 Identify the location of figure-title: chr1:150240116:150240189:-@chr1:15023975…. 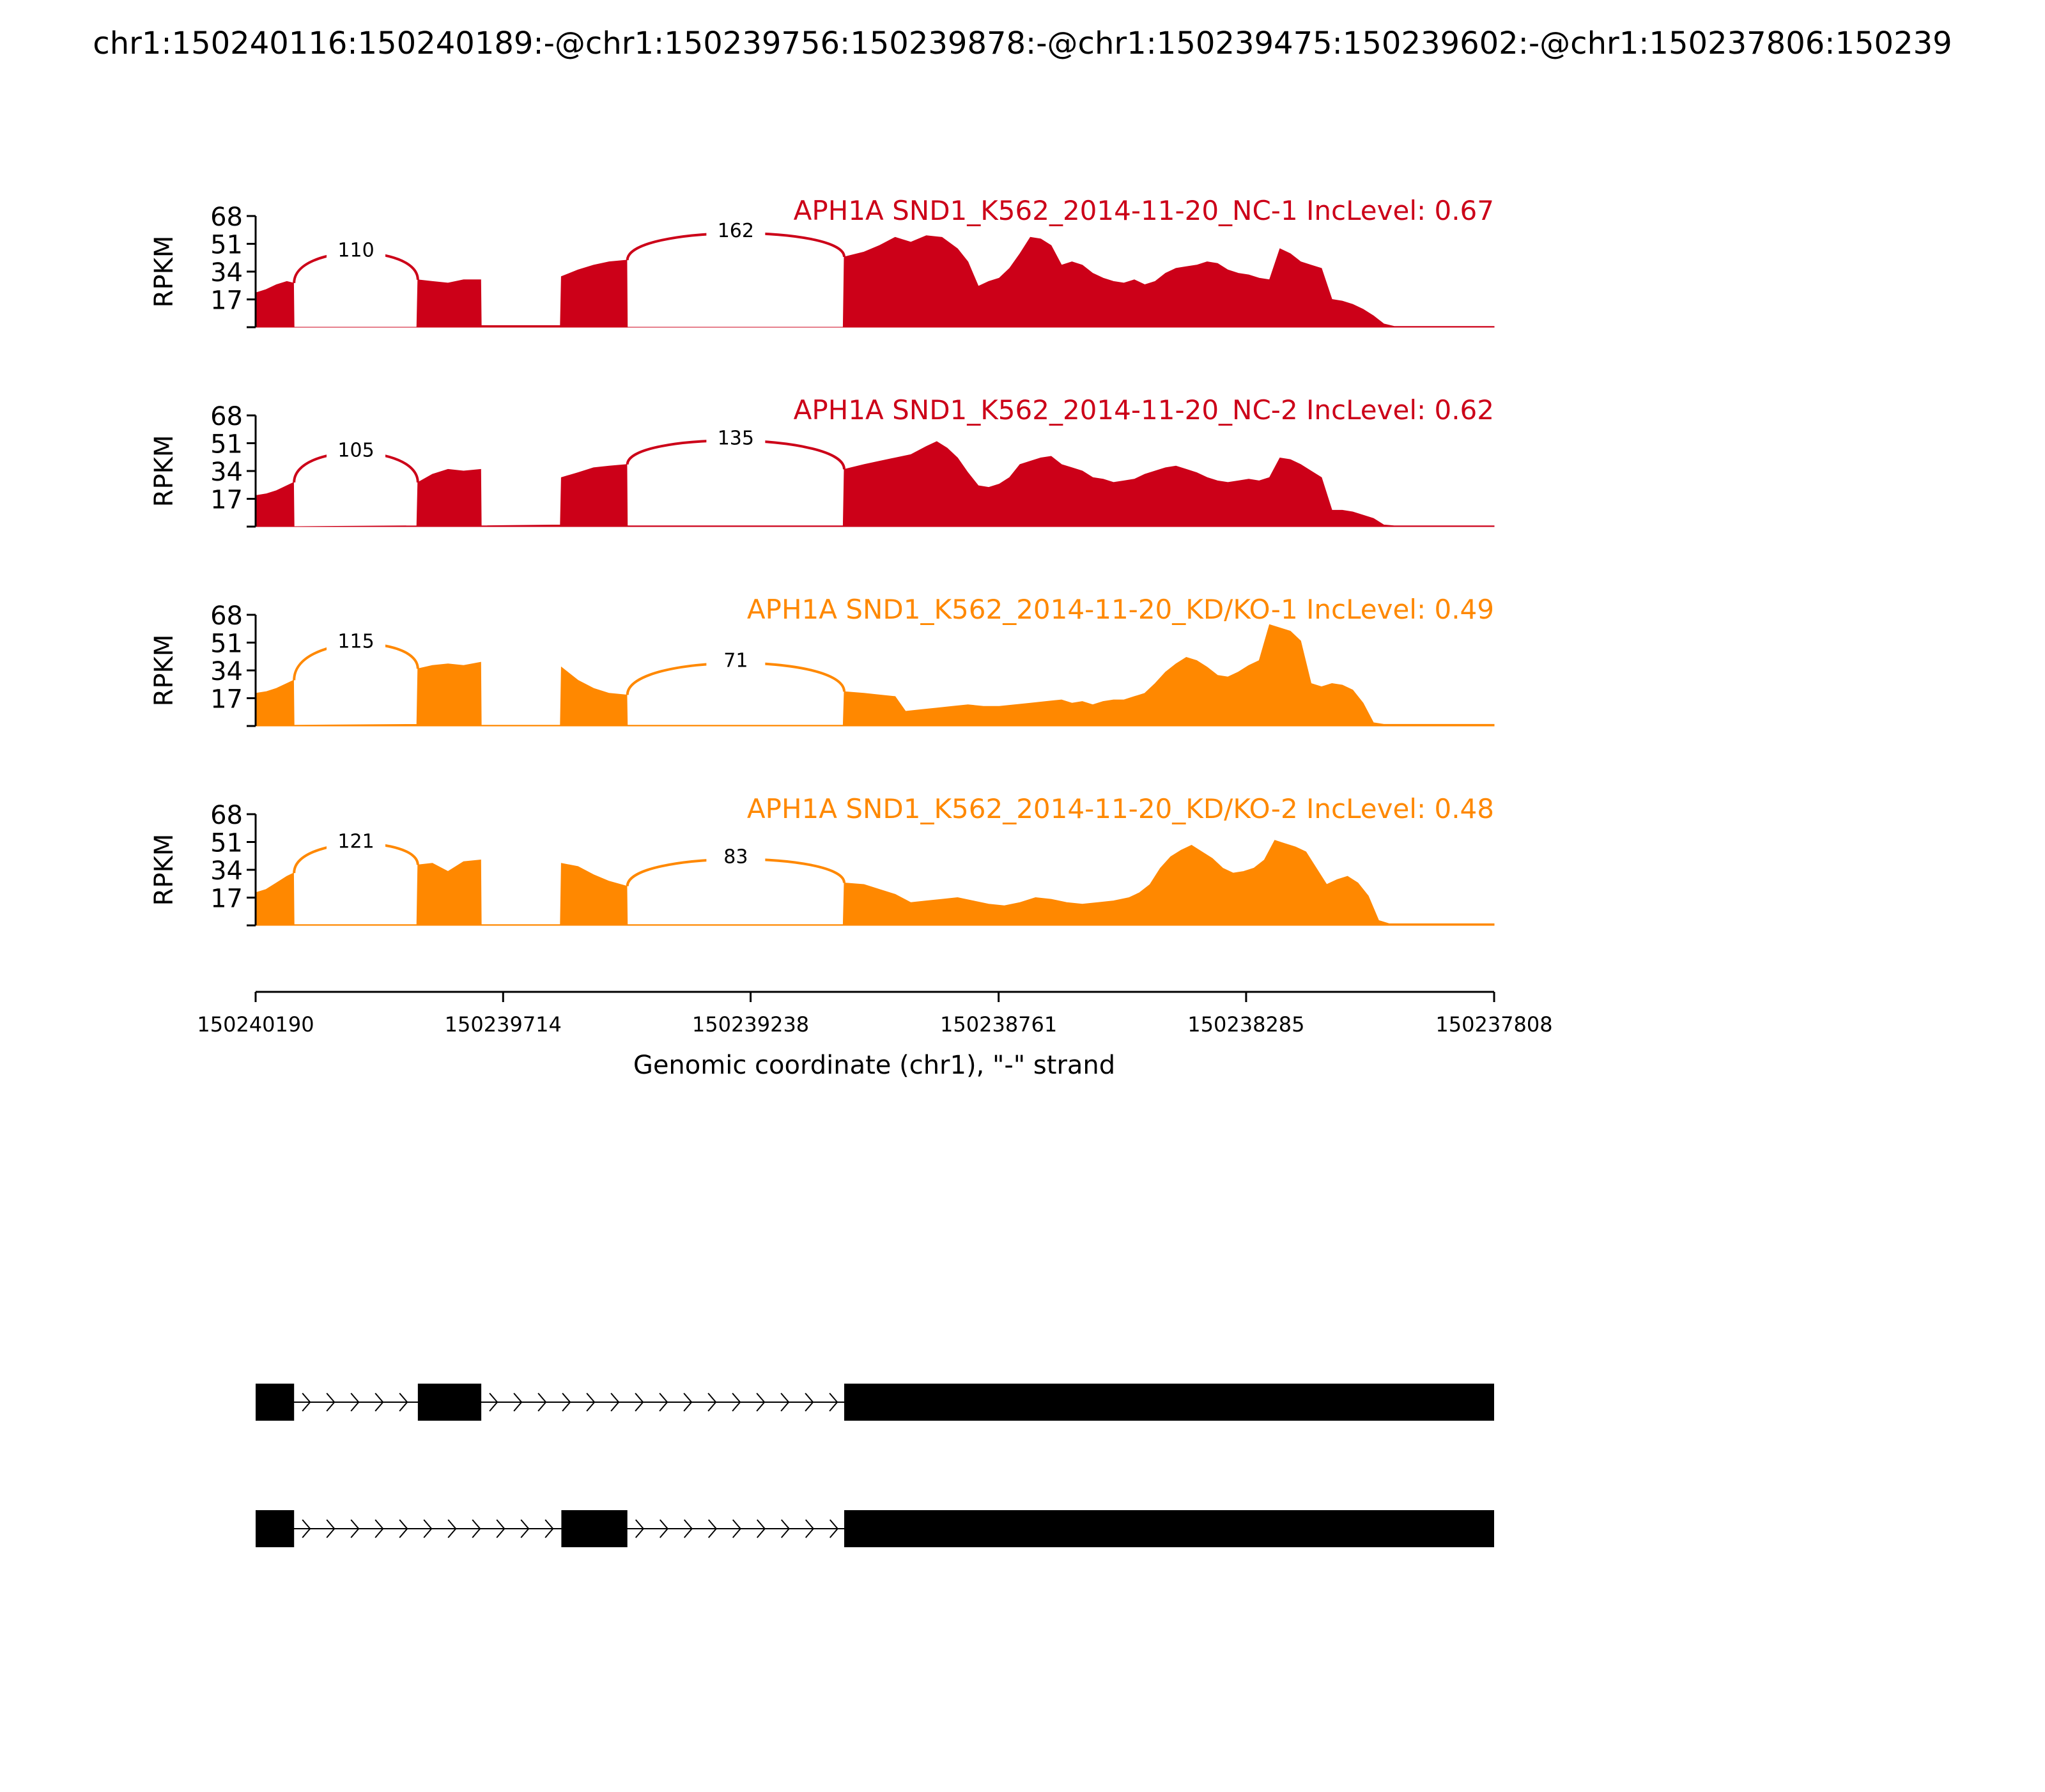
(1022, 43).